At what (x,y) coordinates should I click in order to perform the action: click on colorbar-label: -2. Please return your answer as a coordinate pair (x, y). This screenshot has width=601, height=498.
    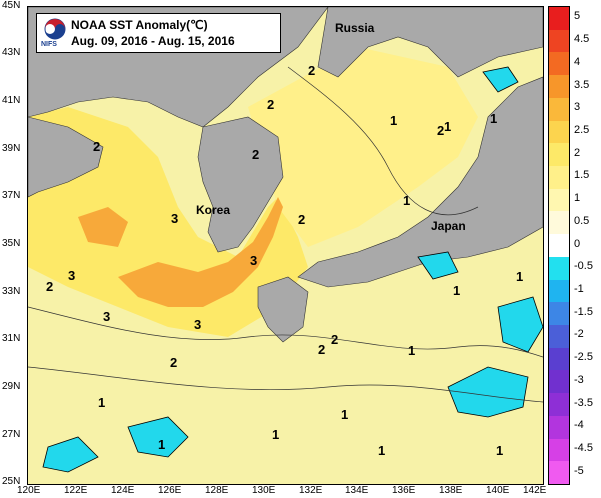
    Looking at the image, I should click on (579, 334).